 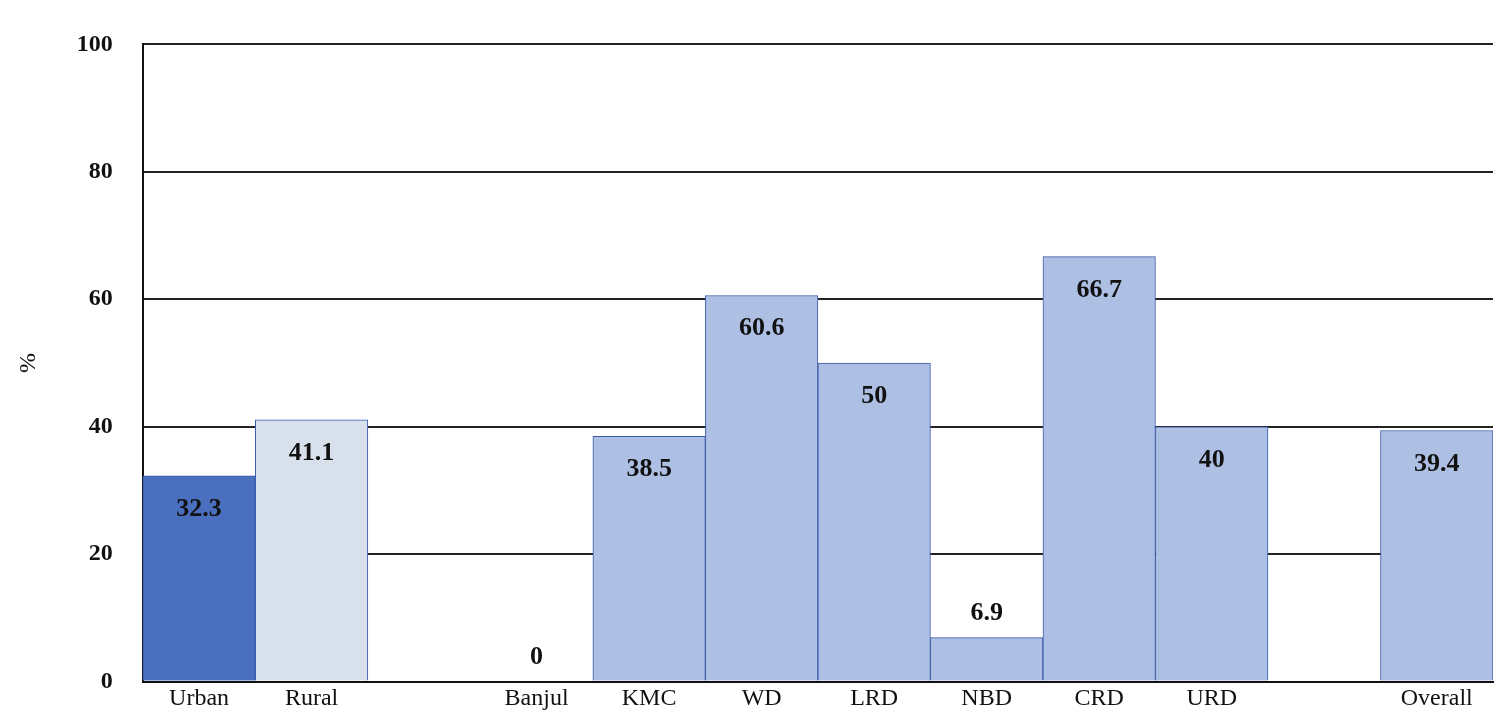 What do you see at coordinates (199, 507) in the screenshot?
I see `data-label: 32.3` at bounding box center [199, 507].